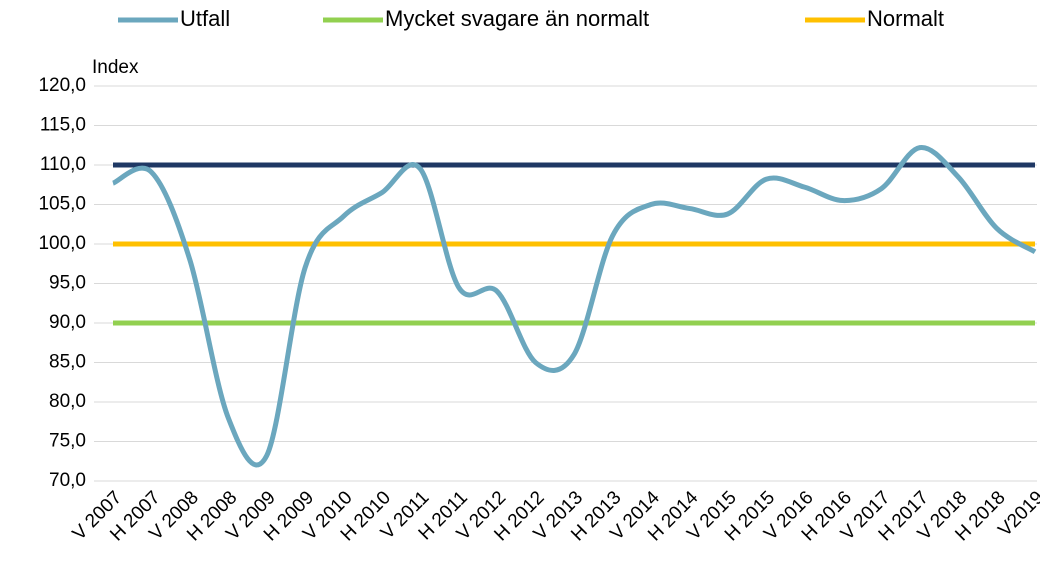 The width and height of the screenshot is (1040, 565). I want to click on y-tick-label: 100,0, so click(62, 243).